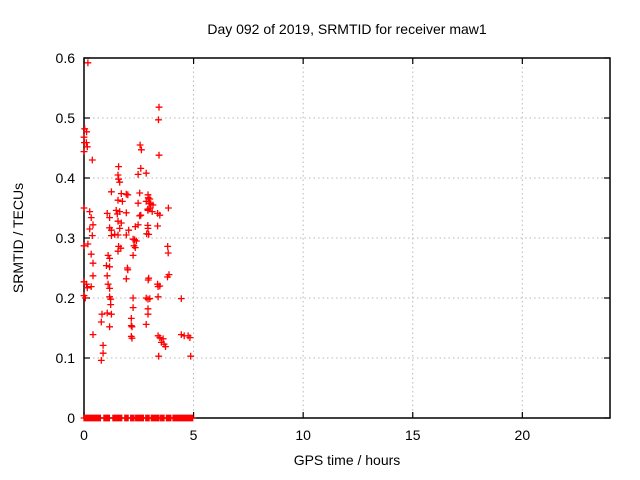 The height and width of the screenshot is (480, 640). Describe the element at coordinates (66, 298) in the screenshot. I see `y-tick-label: 0.2` at that location.